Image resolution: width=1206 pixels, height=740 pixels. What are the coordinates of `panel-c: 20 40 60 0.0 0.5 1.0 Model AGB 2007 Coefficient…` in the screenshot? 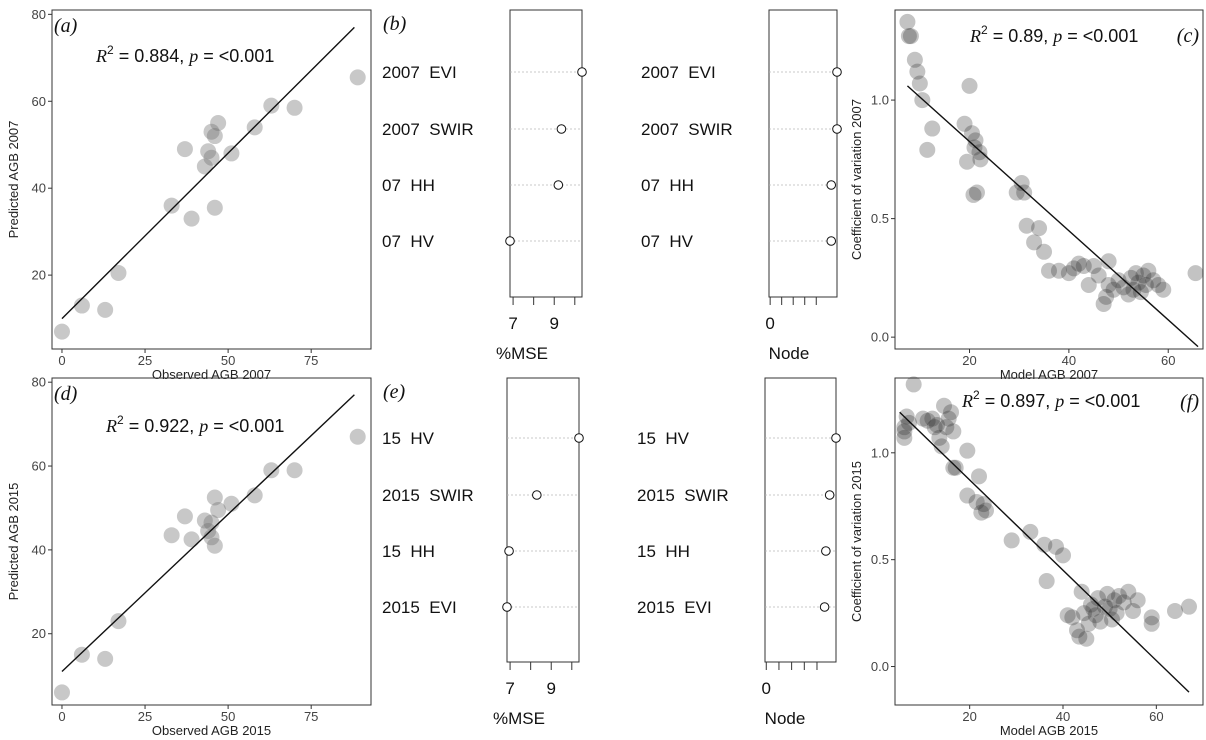 It's located at (1026, 195).